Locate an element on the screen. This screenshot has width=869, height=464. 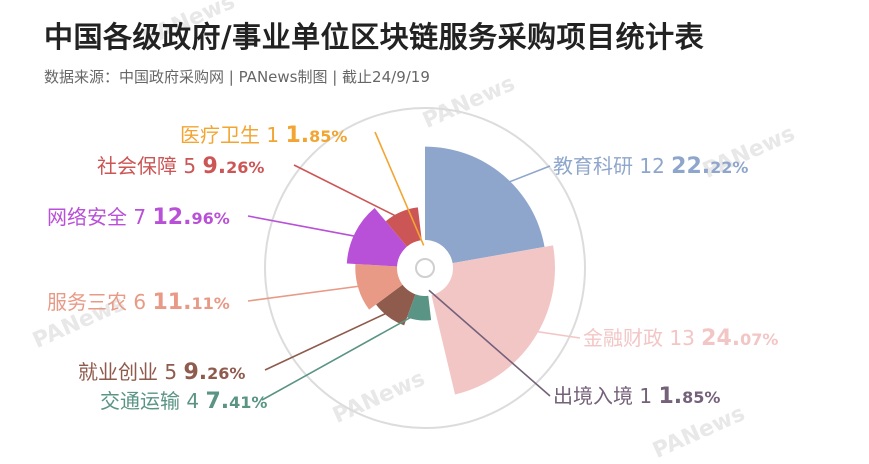
slice-percent-int: 24. is located at coordinates (720, 338).